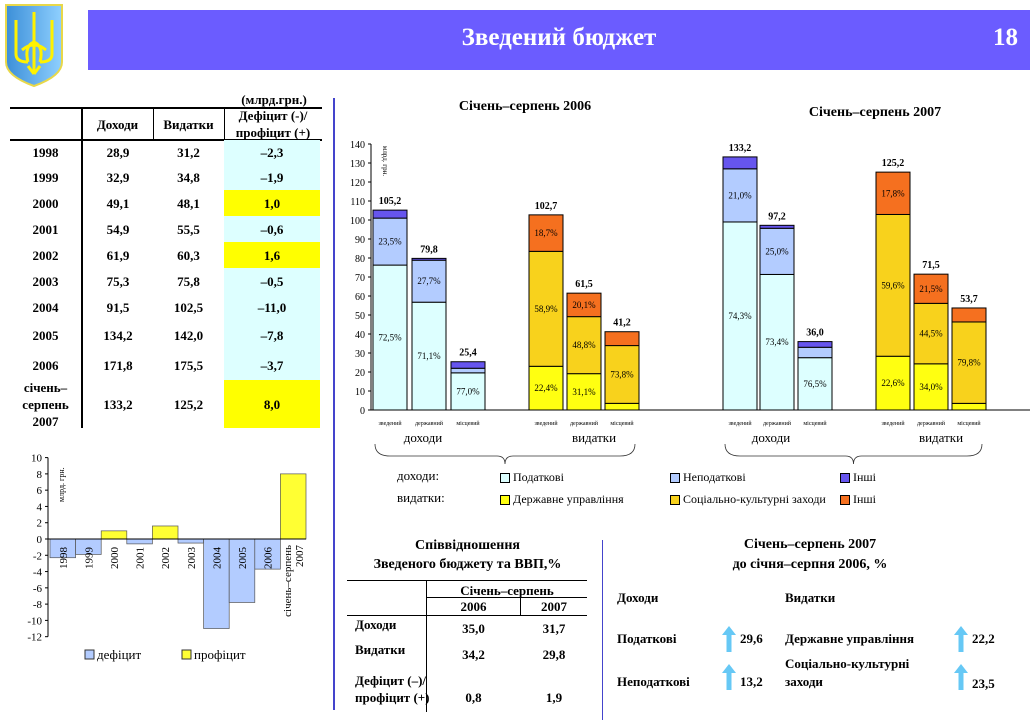 The height and width of the screenshot is (723, 1033). I want to click on y-tick-label: -6, so click(38, 589).